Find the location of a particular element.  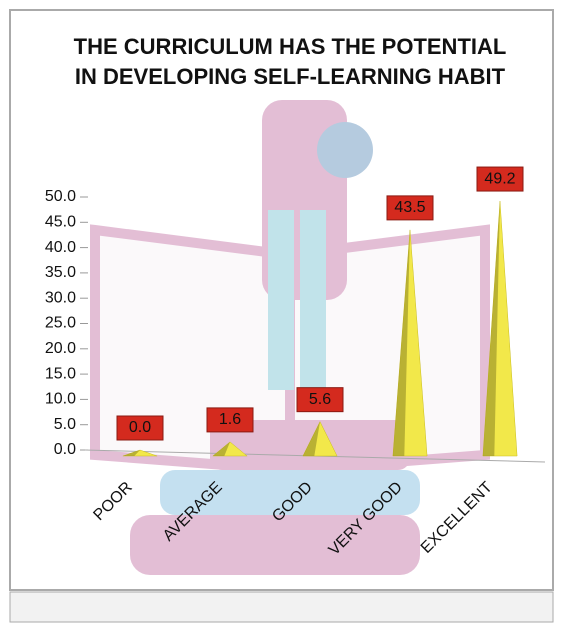

y-tick-label: 35.0 is located at coordinates (60, 272).